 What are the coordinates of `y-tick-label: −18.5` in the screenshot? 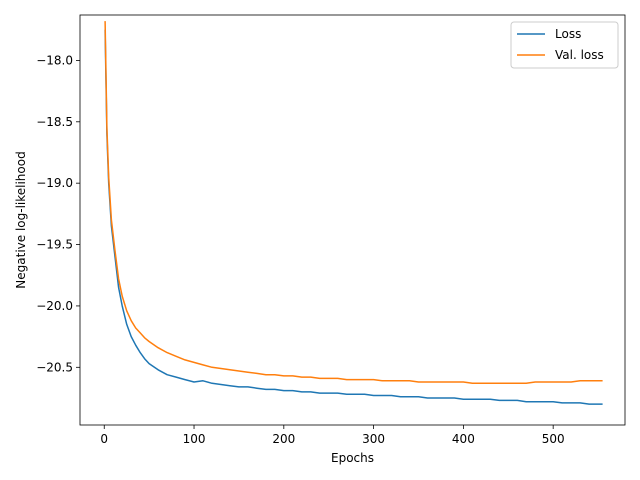 It's located at (54, 122).